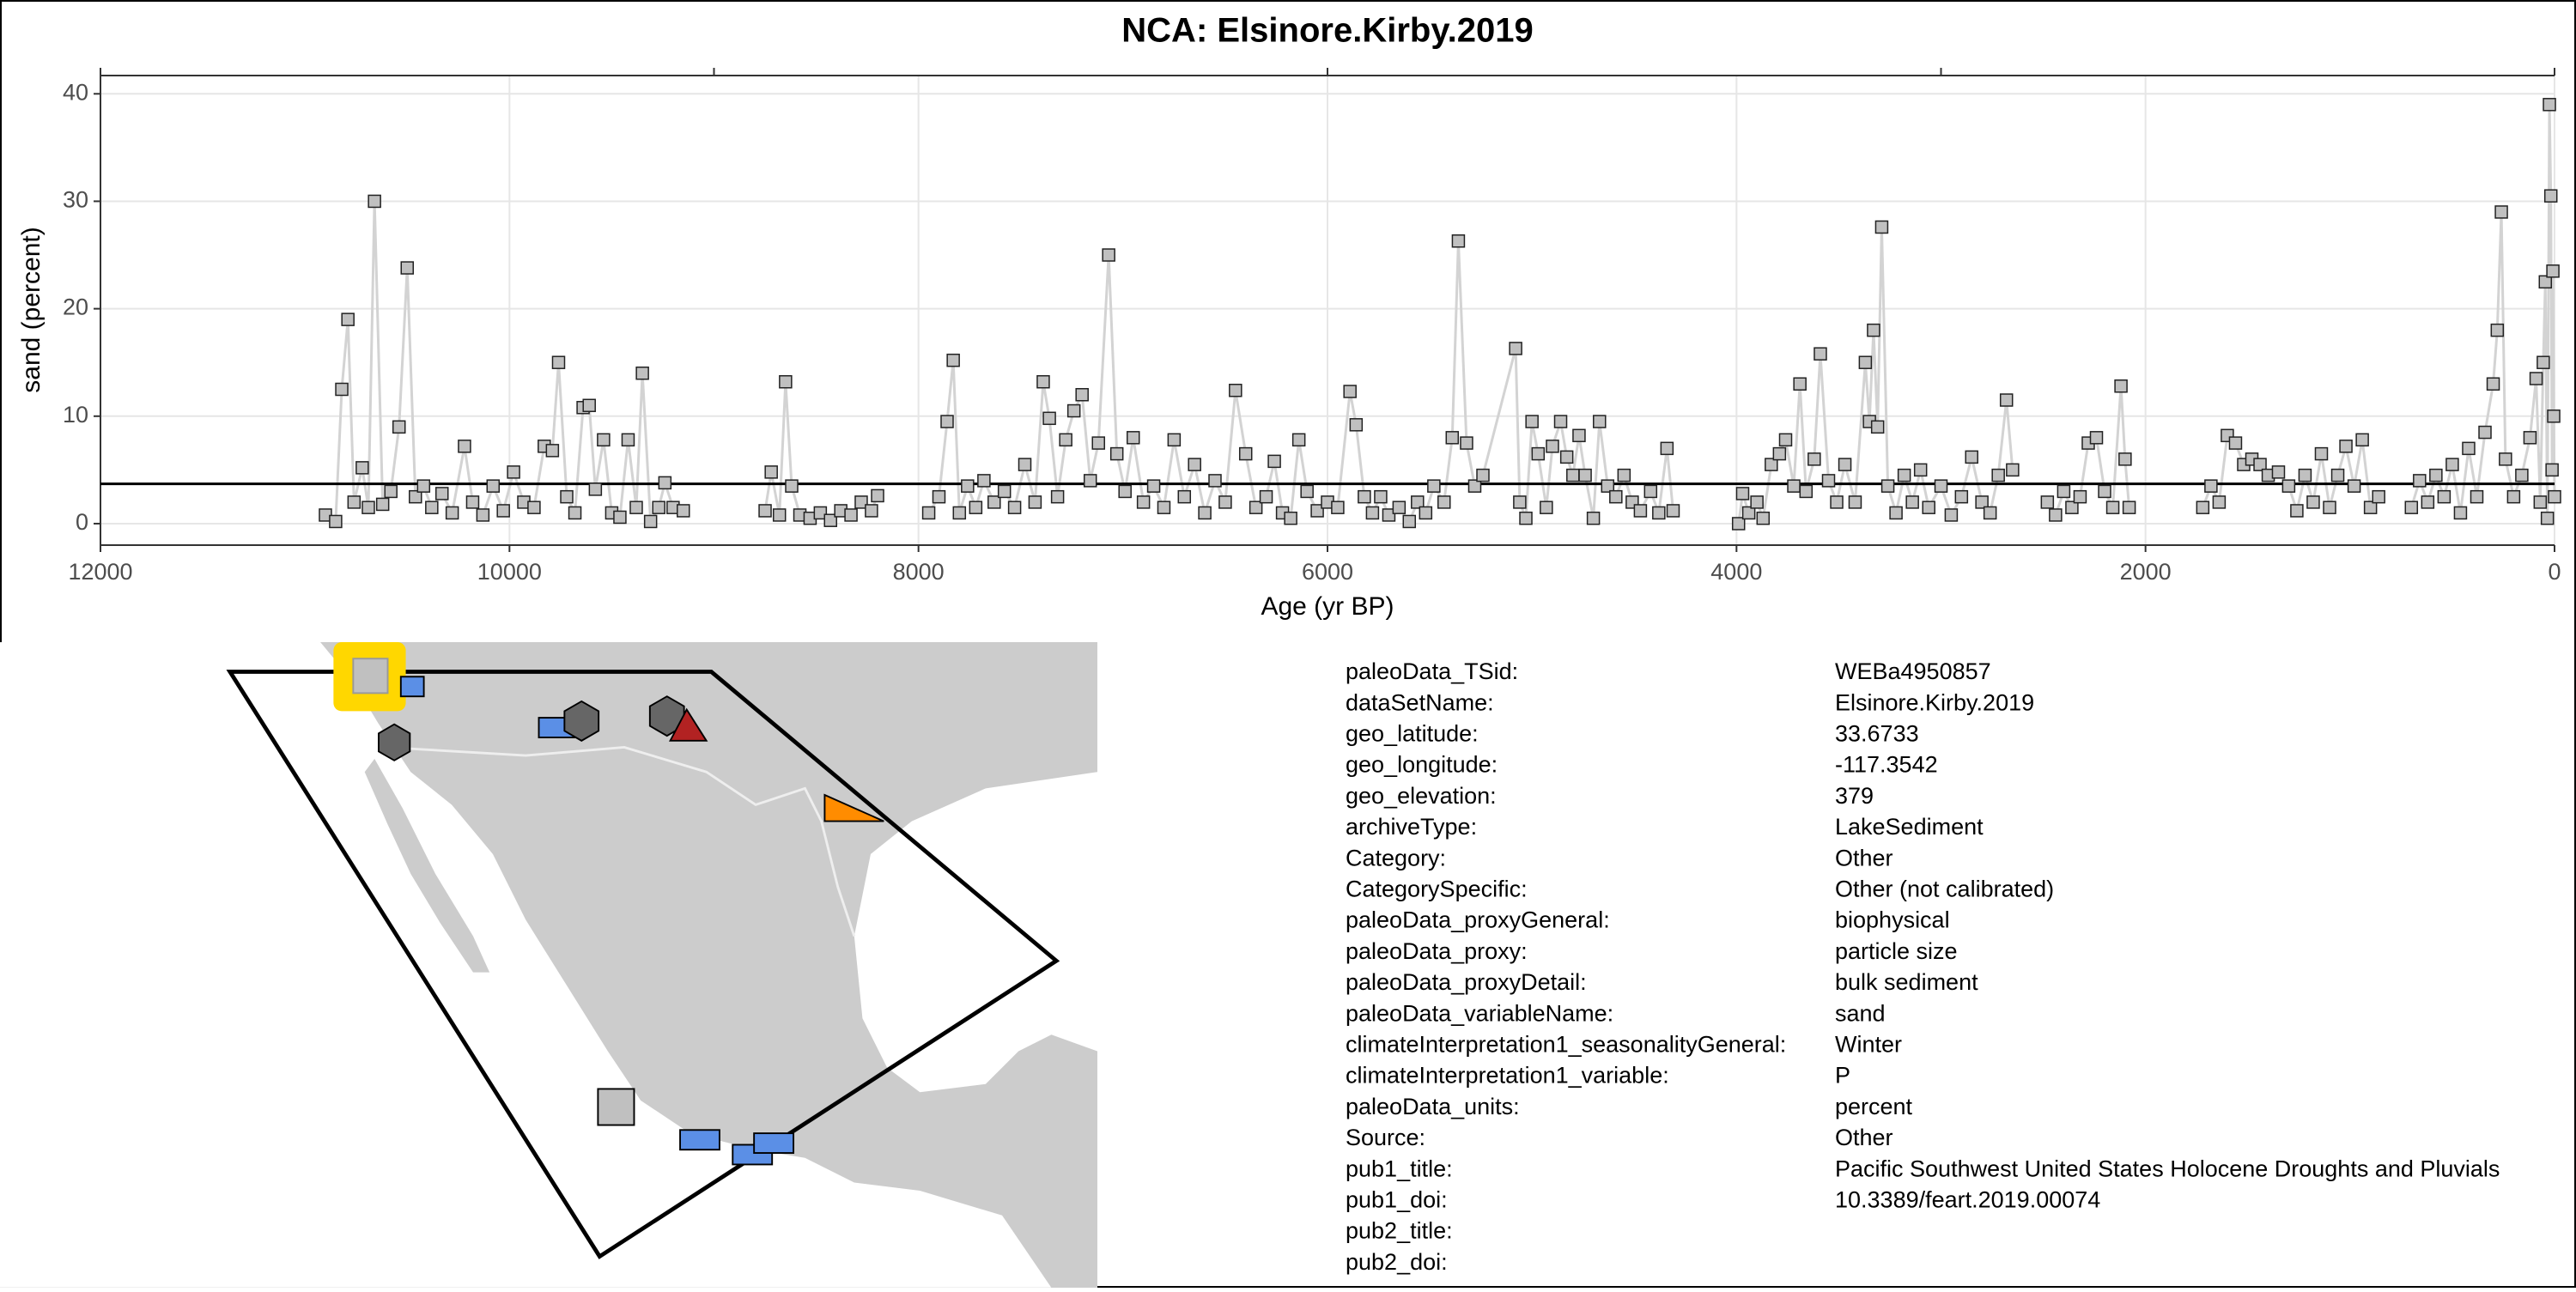 Image resolution: width=2576 pixels, height=1292 pixels. I want to click on metadata-value: Elsinore.Kirby.2019, so click(1934, 702).